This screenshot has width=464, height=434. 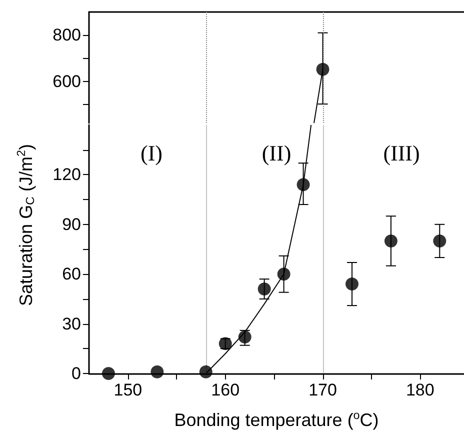 What do you see at coordinates (71, 274) in the screenshot?
I see `y-tick-label: 60` at bounding box center [71, 274].